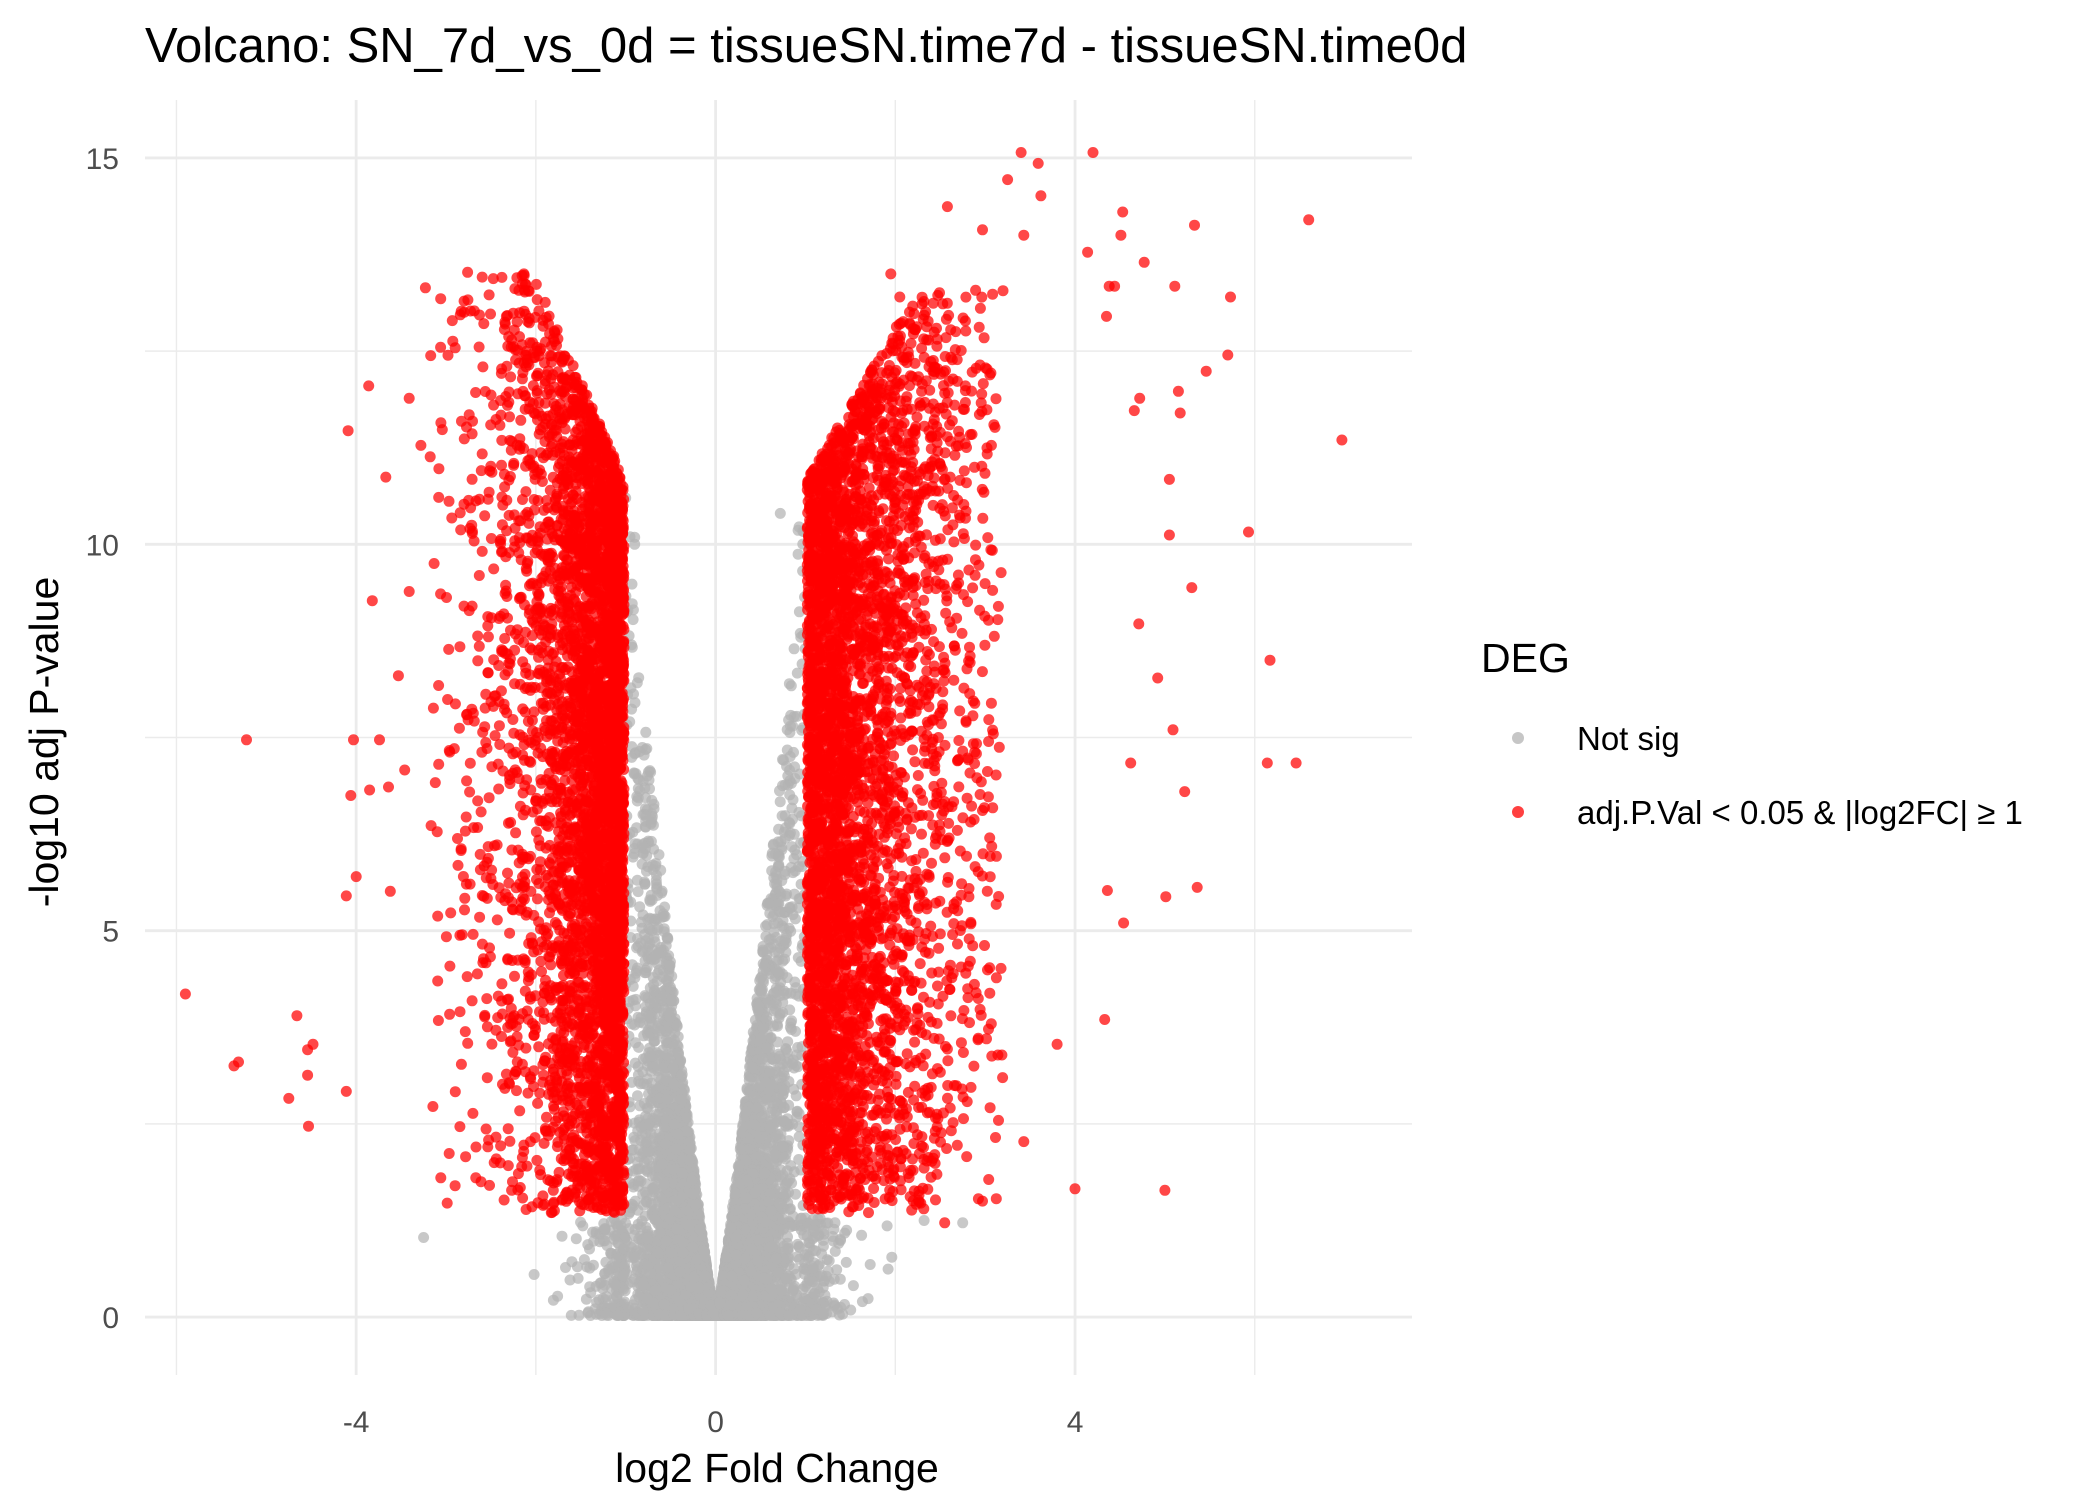 The height and width of the screenshot is (1500, 2100). Describe the element at coordinates (693, 906) in the screenshot. I see `series-not-sig` at that location.